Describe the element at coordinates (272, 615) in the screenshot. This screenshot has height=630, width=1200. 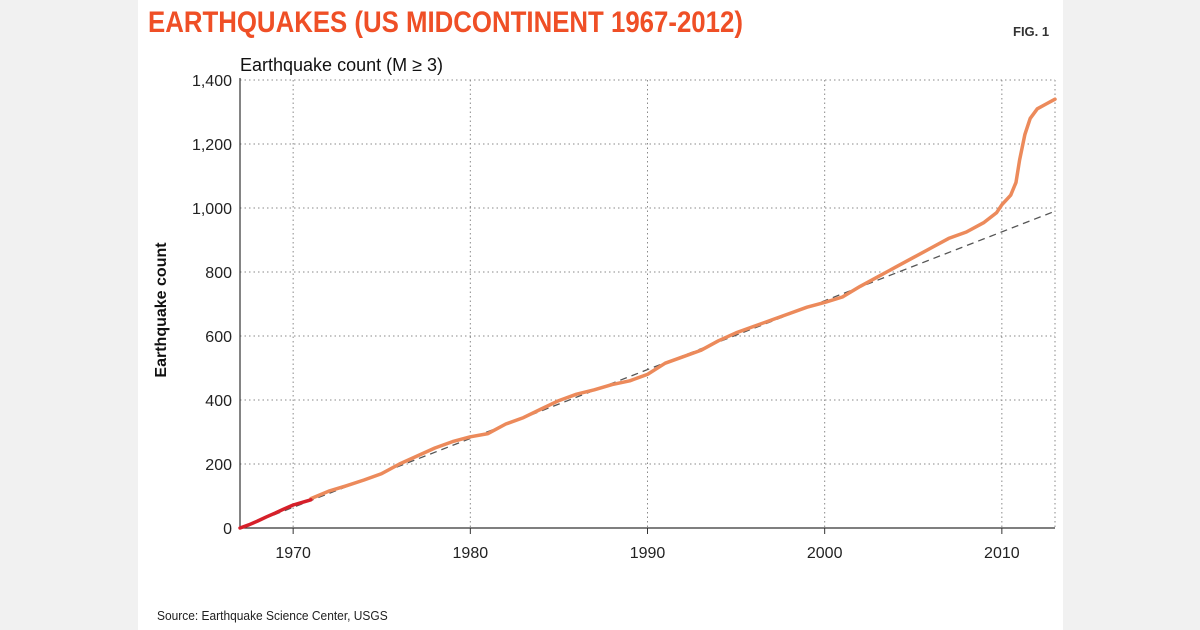
I see `source-note: Source: Earthquake Science Center, USGS` at that location.